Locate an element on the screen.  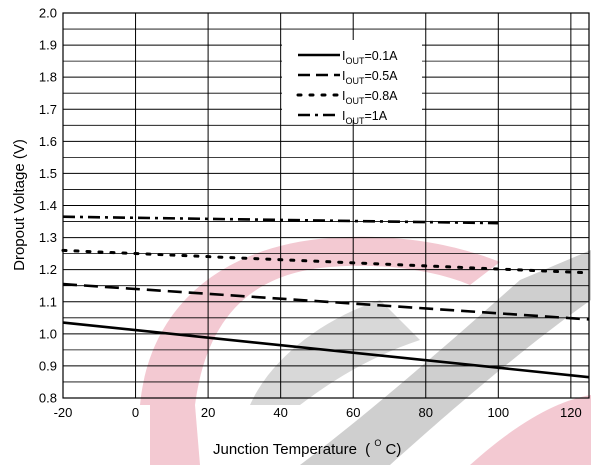
x-axis-label-degree: O is located at coordinates (377, 443).